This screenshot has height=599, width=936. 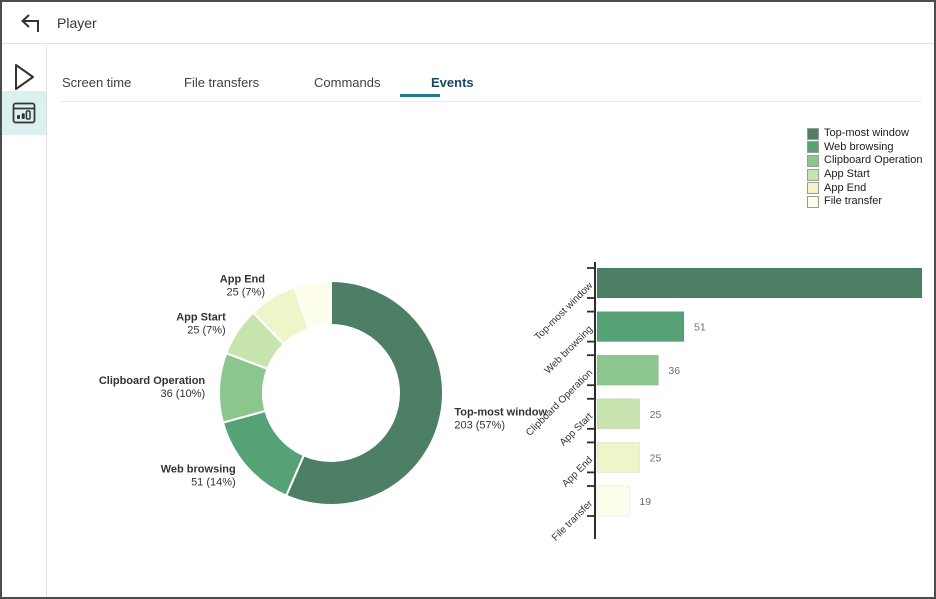 I want to click on bar-value-label: 19, so click(x=645, y=502).